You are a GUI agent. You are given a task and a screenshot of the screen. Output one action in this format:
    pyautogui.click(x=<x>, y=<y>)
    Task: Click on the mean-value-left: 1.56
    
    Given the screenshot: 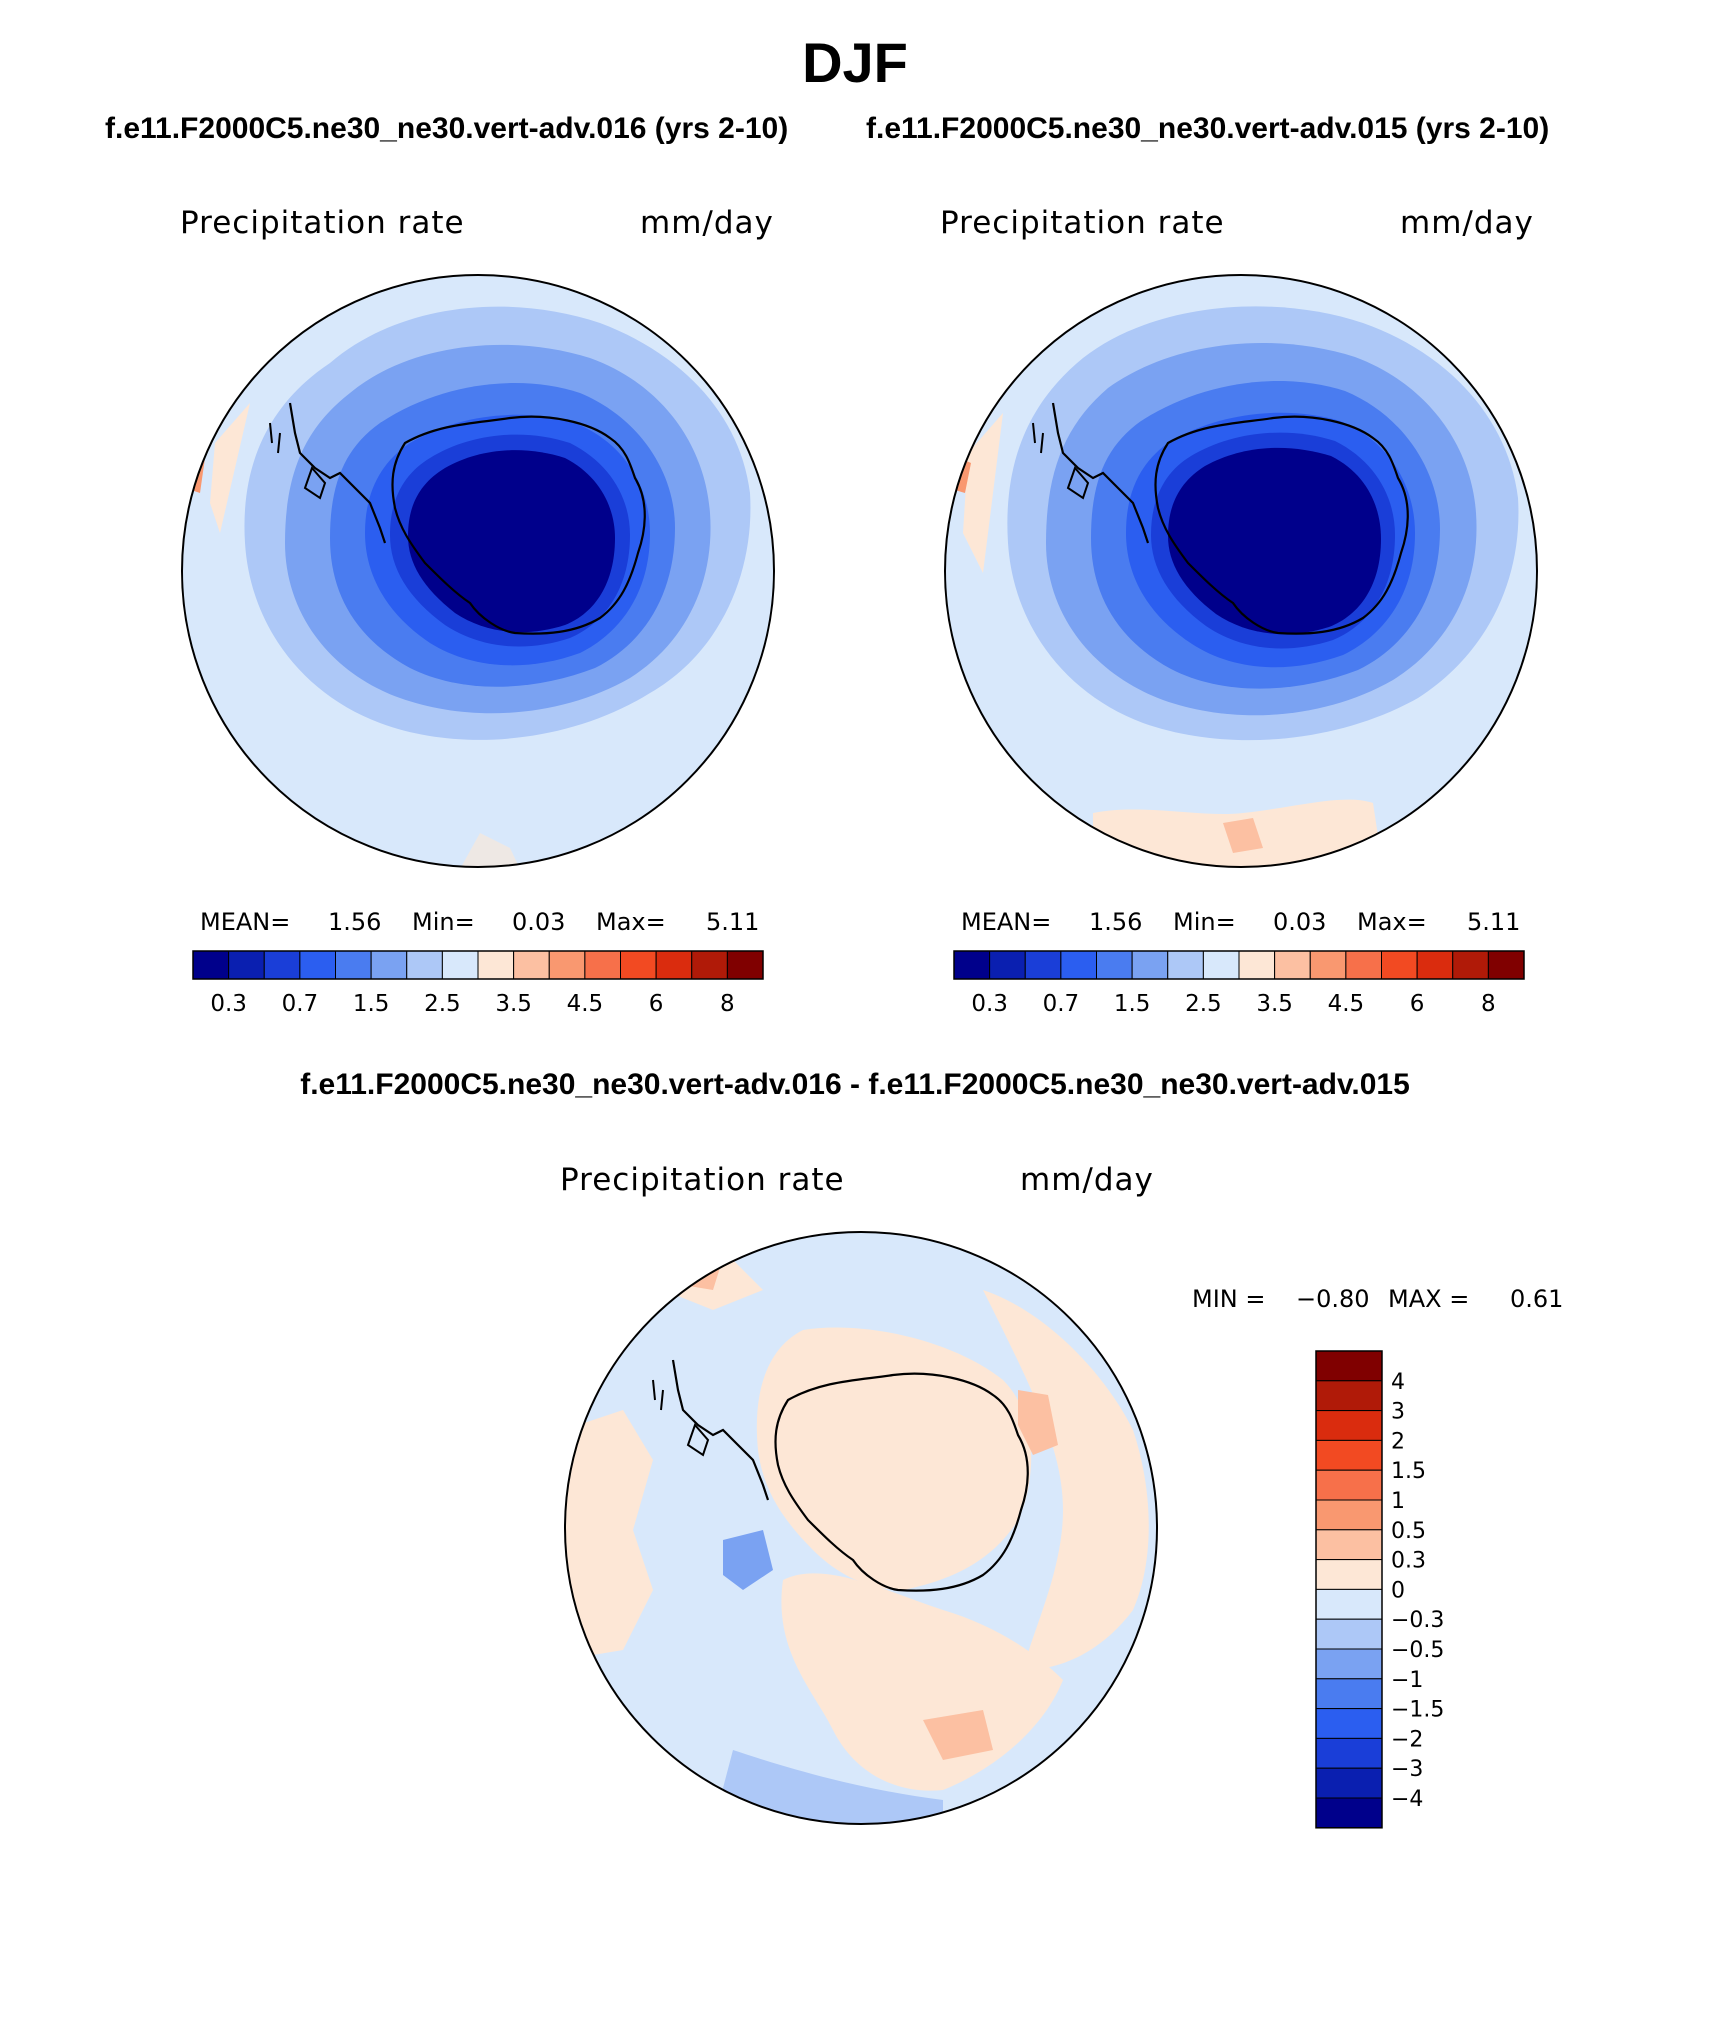 What is the action you would take?
    pyautogui.click(x=355, y=922)
    